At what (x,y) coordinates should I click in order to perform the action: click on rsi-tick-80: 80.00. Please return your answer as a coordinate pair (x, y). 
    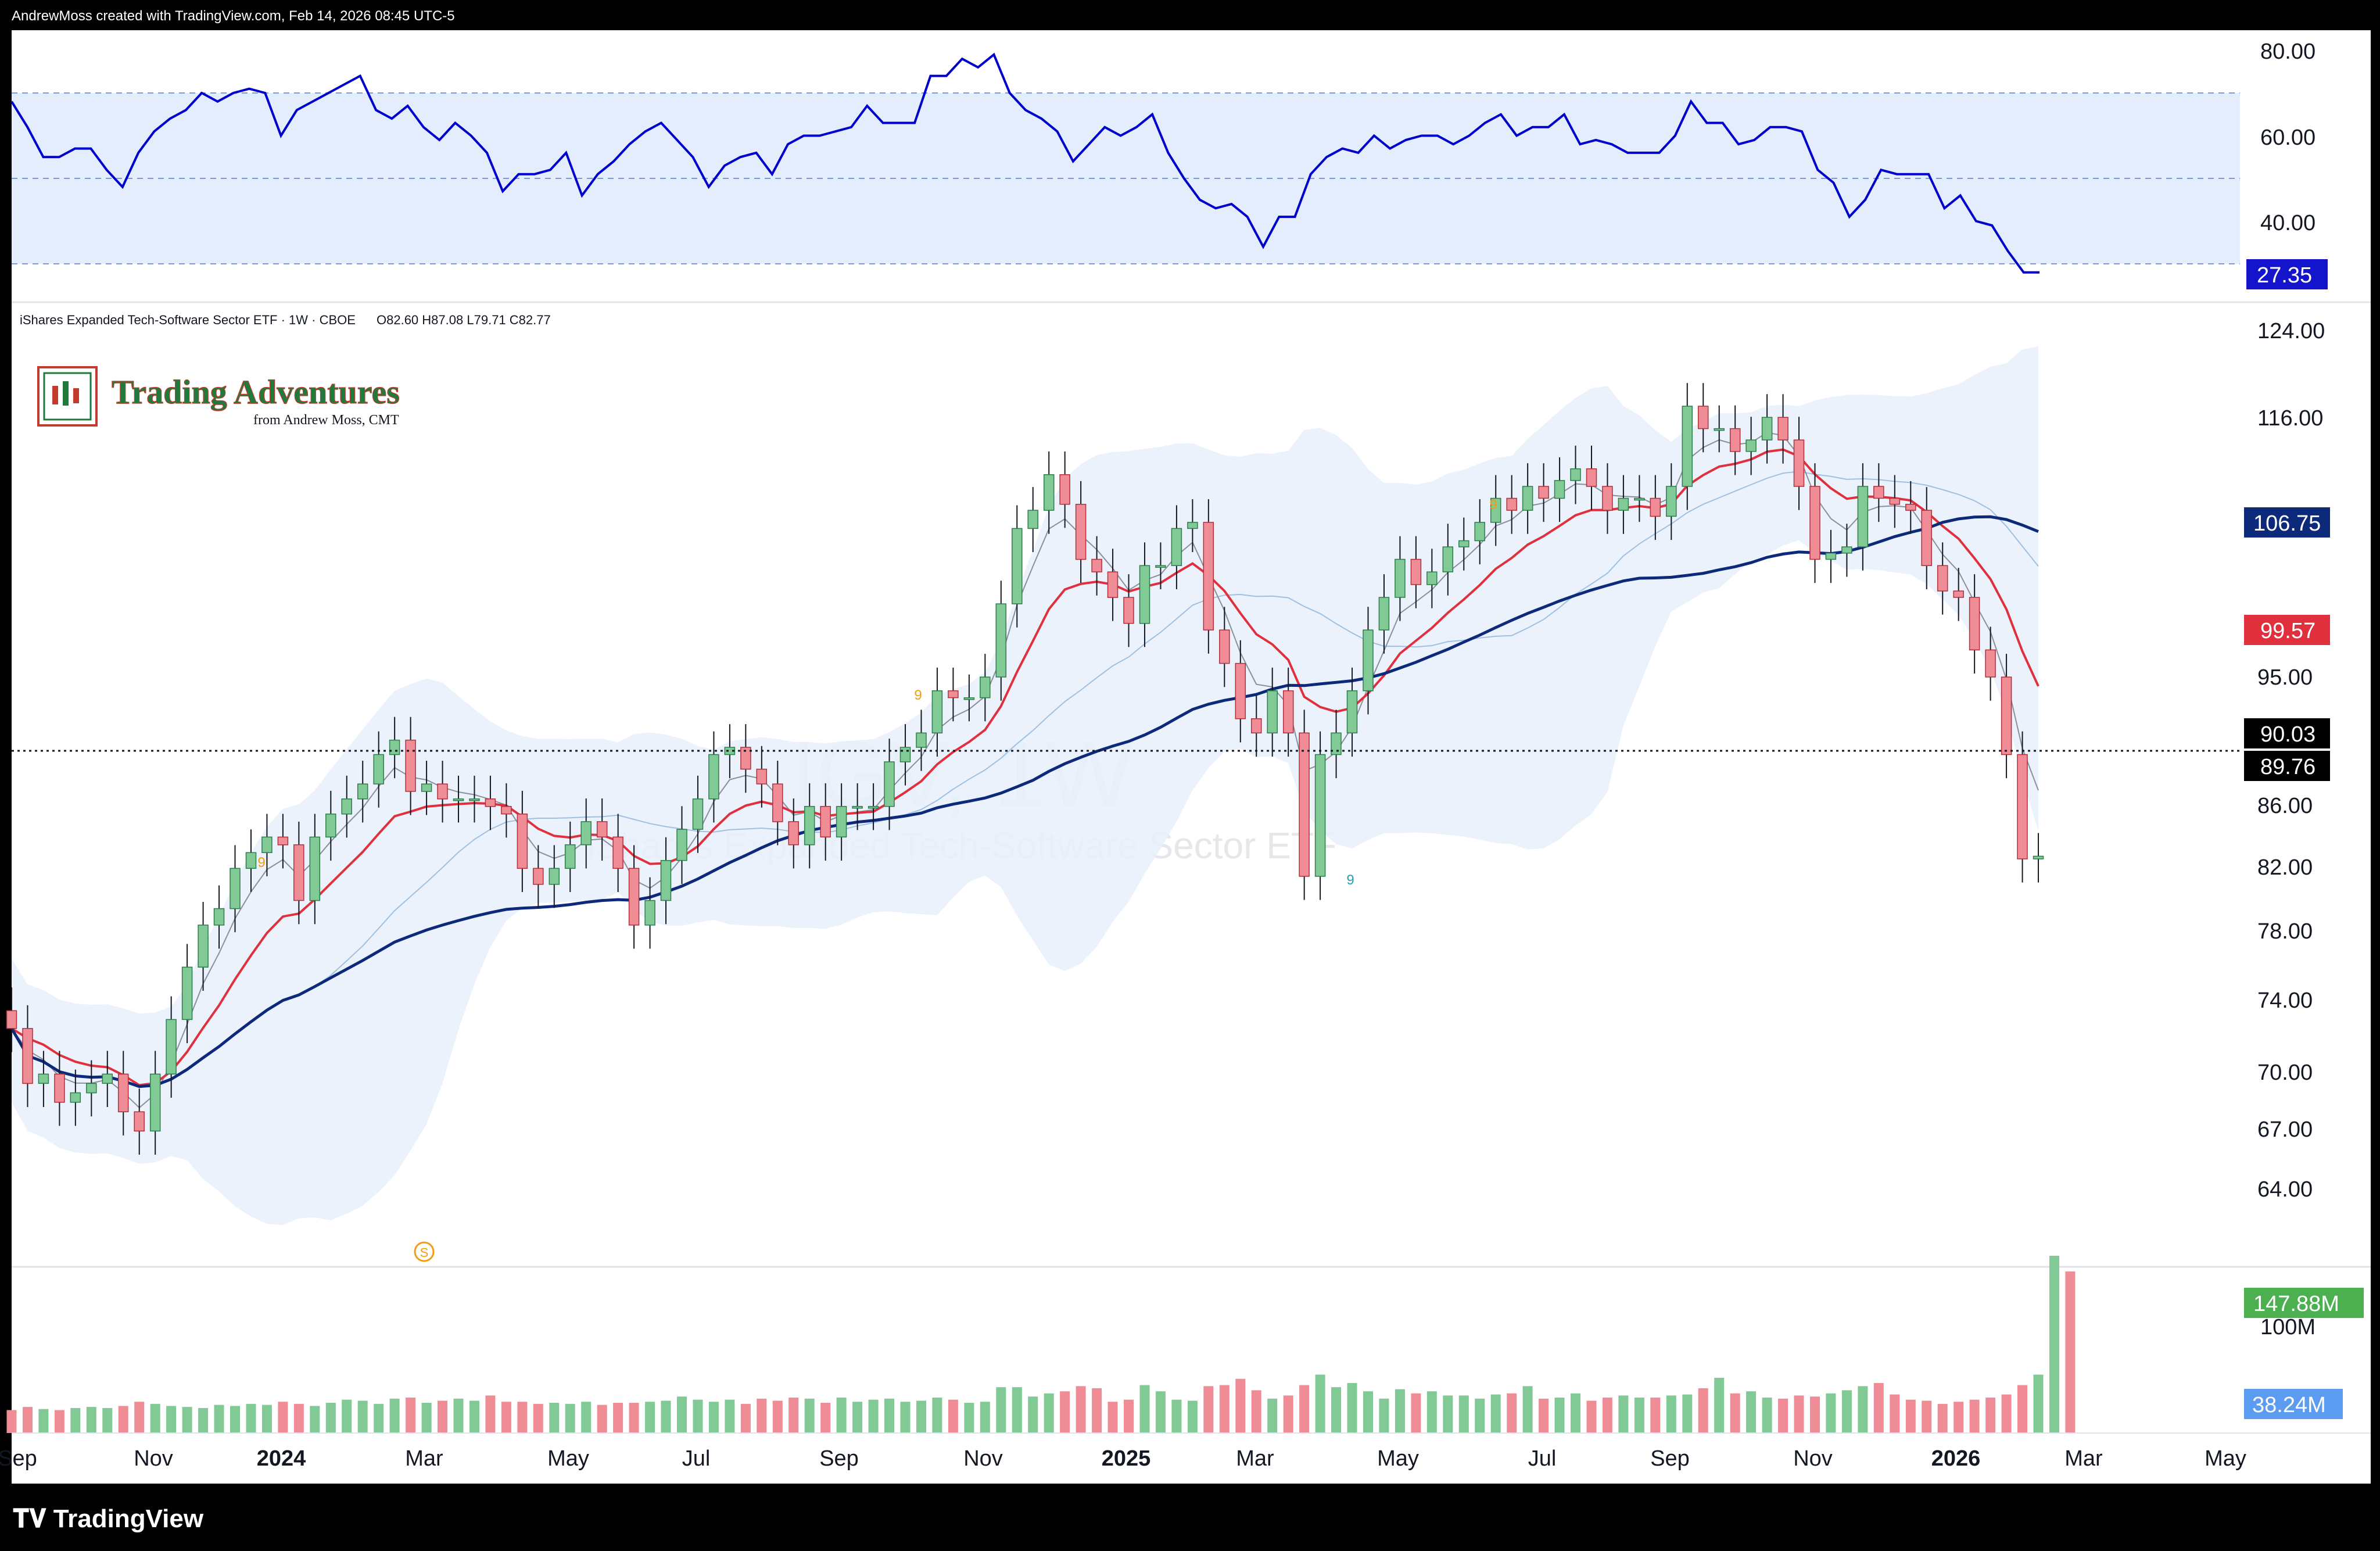
    Looking at the image, I should click on (2288, 52).